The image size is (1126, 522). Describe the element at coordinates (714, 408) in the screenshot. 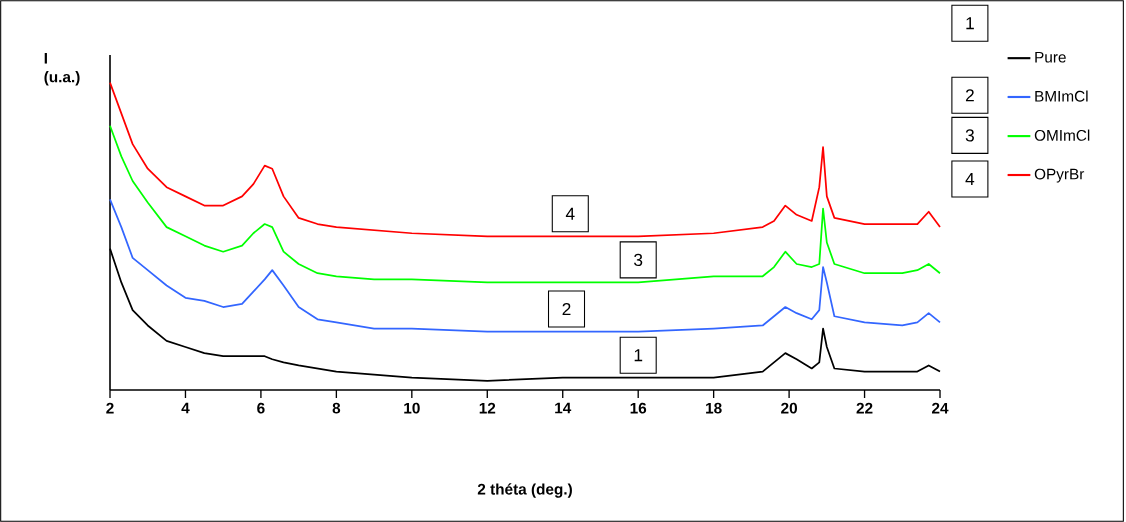

I see `x-tick-label: 18` at that location.